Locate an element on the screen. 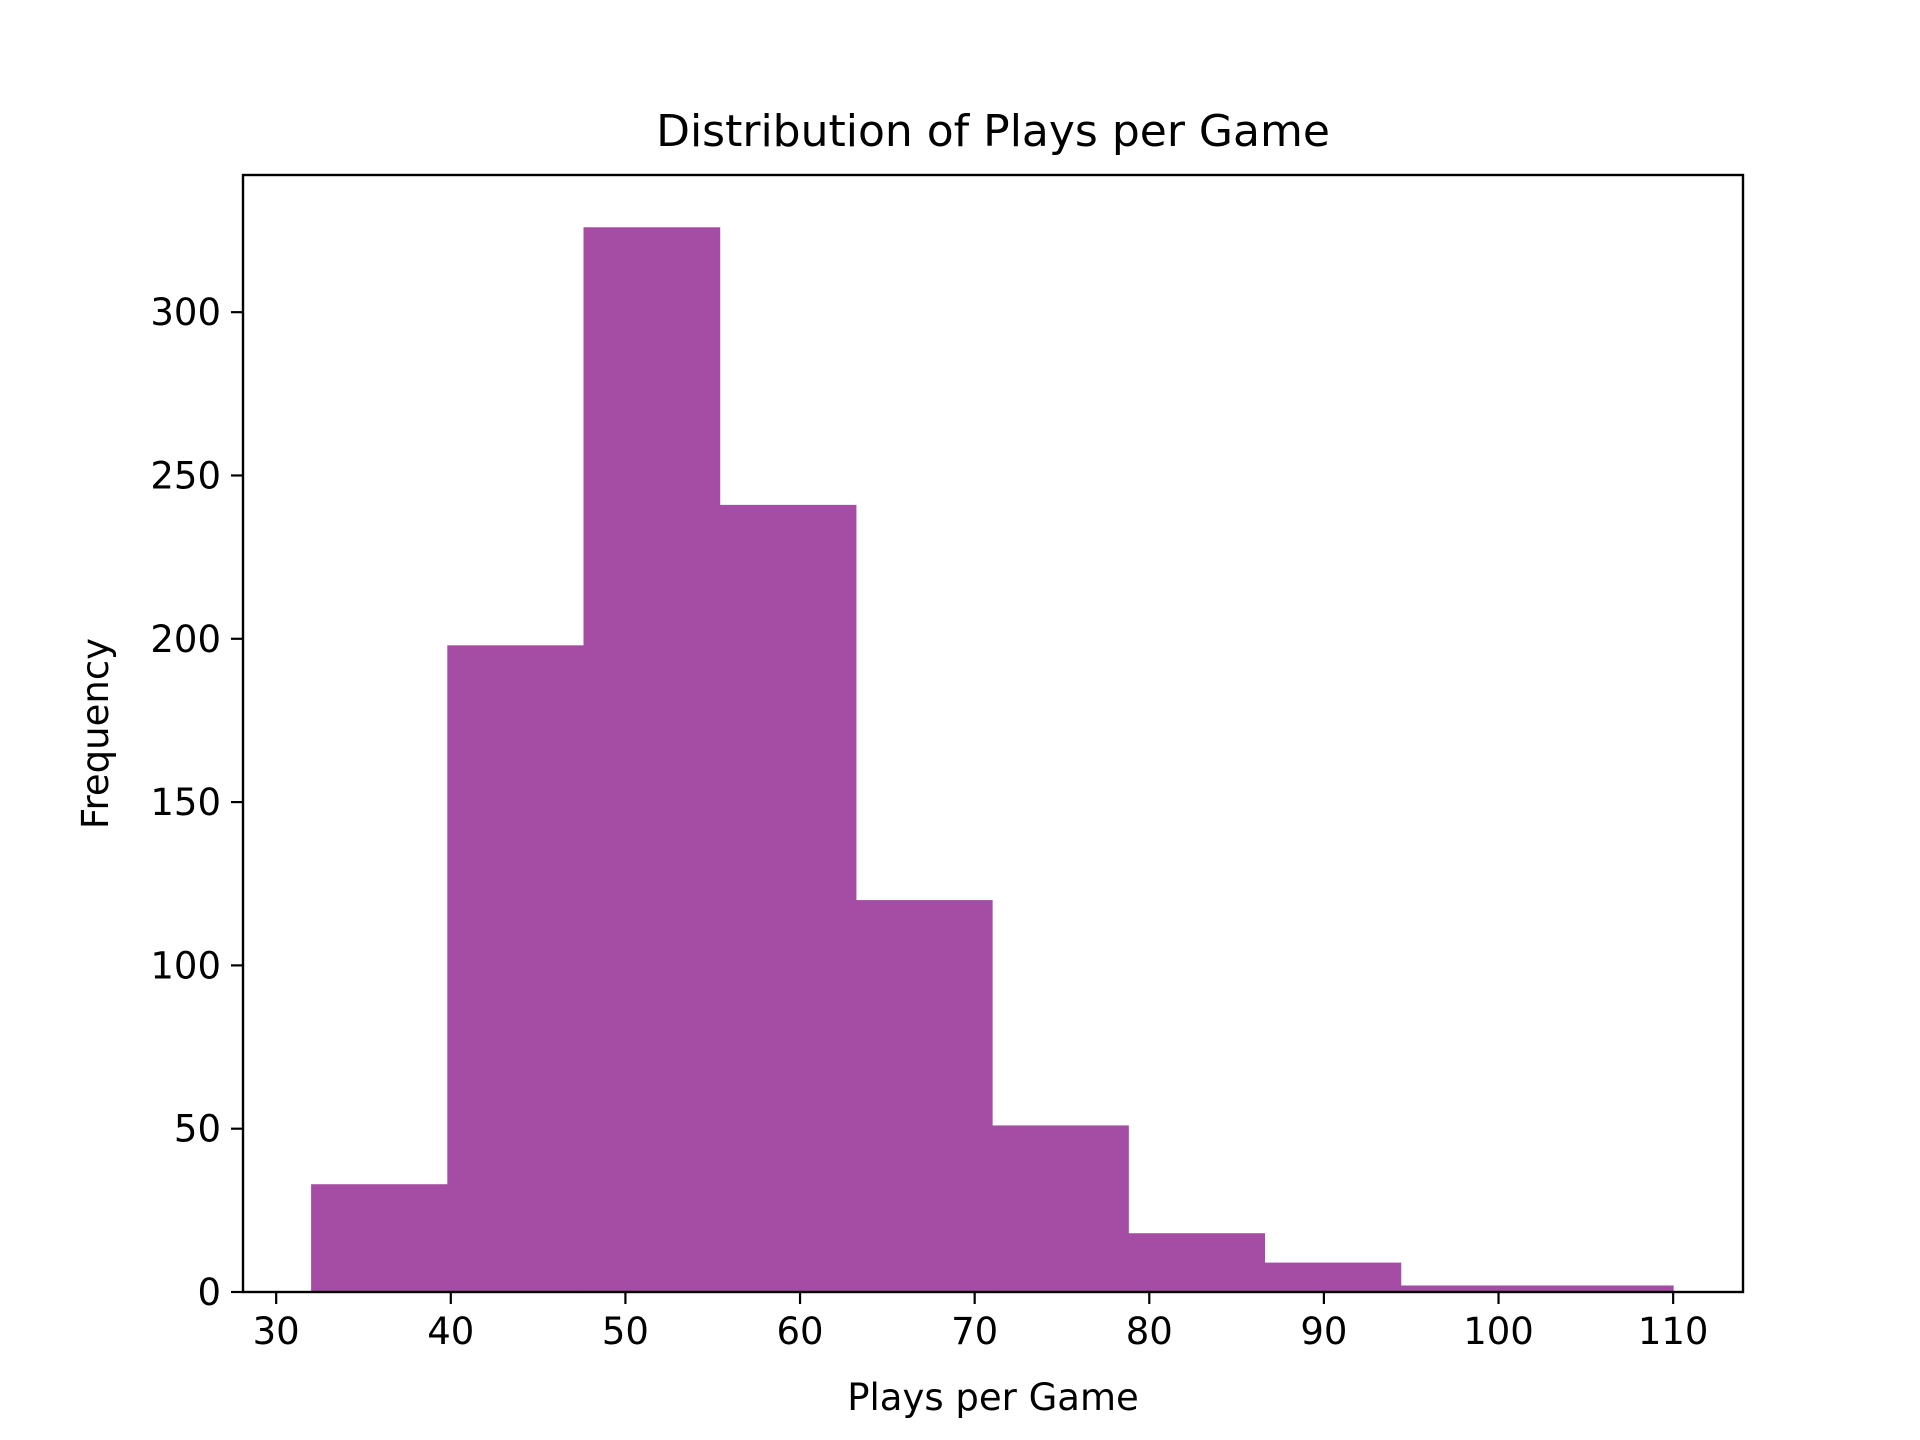 This screenshot has width=1920, height=1440. chart-title: Distribution of Plays per Game is located at coordinates (993, 131).